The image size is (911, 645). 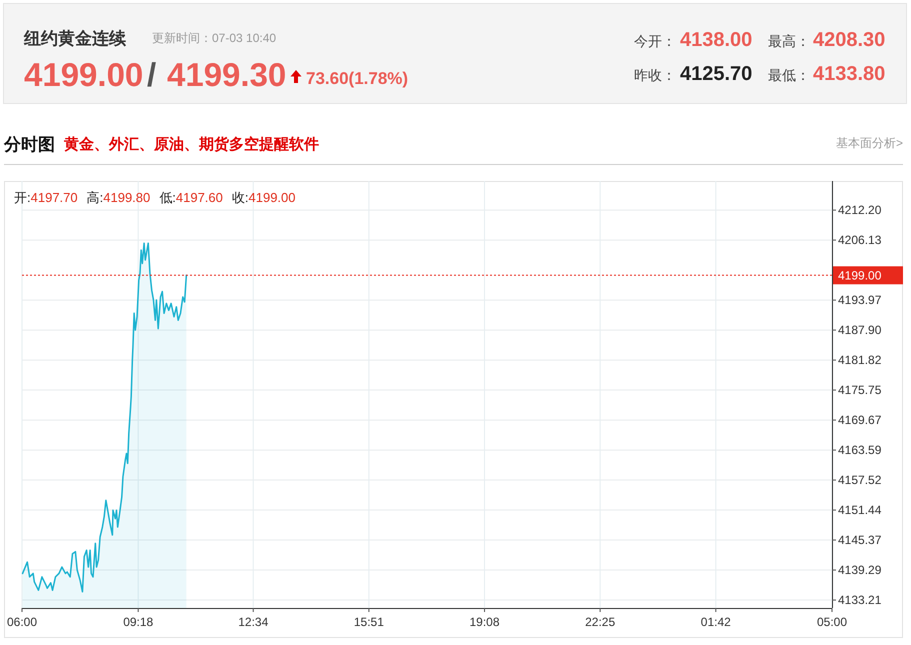 What do you see at coordinates (226, 74) in the screenshot?
I see `text: 4199.30` at bounding box center [226, 74].